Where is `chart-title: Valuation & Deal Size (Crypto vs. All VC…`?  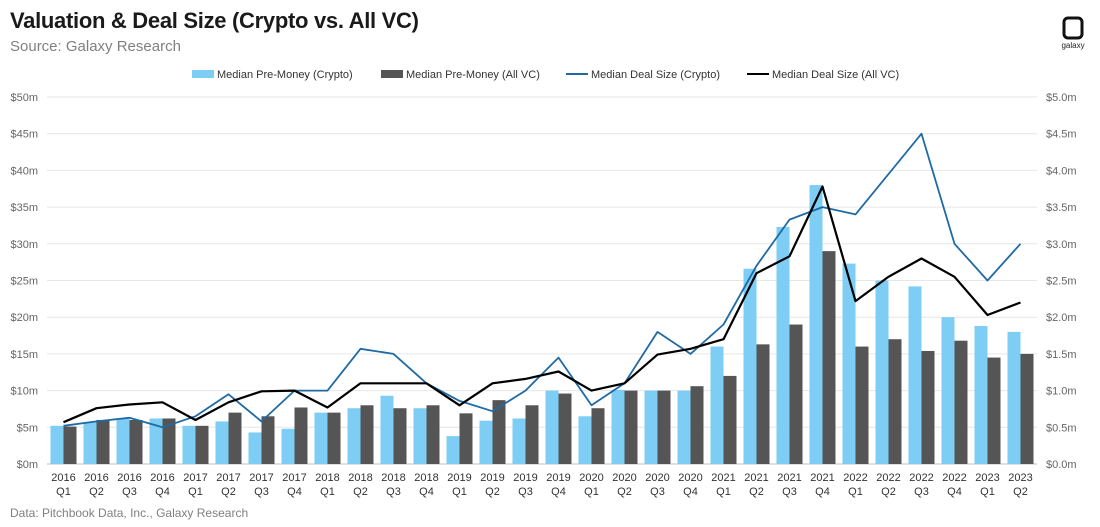
chart-title: Valuation & Deal Size (Crypto vs. All VC… is located at coordinates (214, 20).